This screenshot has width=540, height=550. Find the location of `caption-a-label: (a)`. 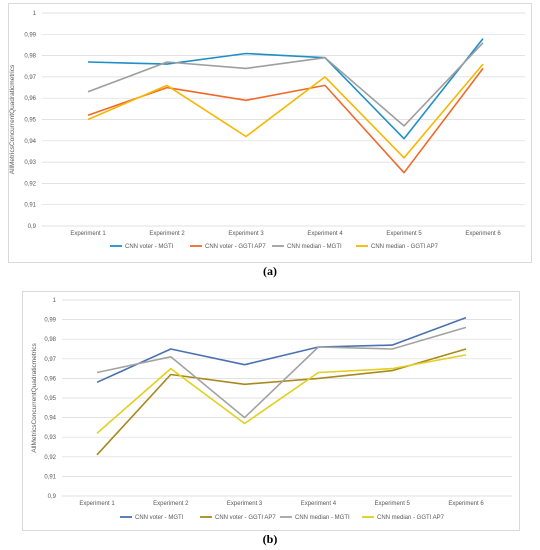

caption-a-label: (a) is located at coordinates (270, 271).